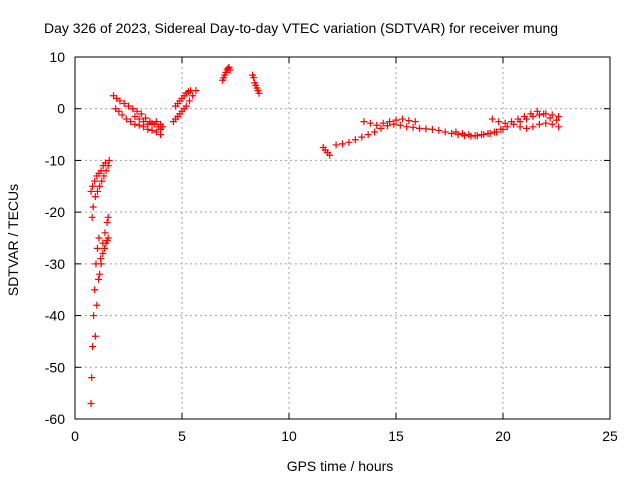  Describe the element at coordinates (396, 436) in the screenshot. I see `x-tick-label: 15` at that location.